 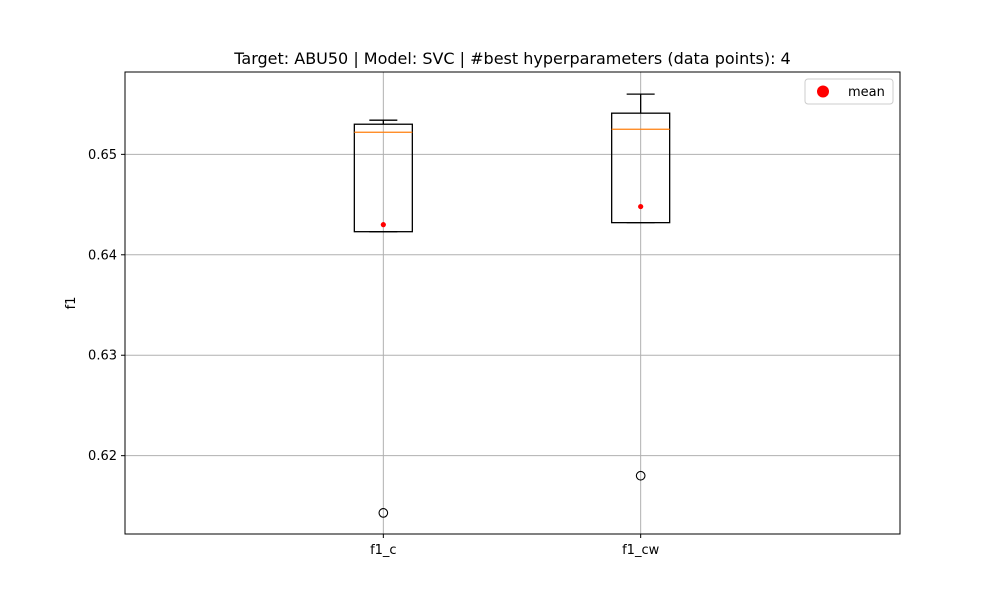 What do you see at coordinates (102, 356) in the screenshot?
I see `y-tick-label: 0.63` at bounding box center [102, 356].